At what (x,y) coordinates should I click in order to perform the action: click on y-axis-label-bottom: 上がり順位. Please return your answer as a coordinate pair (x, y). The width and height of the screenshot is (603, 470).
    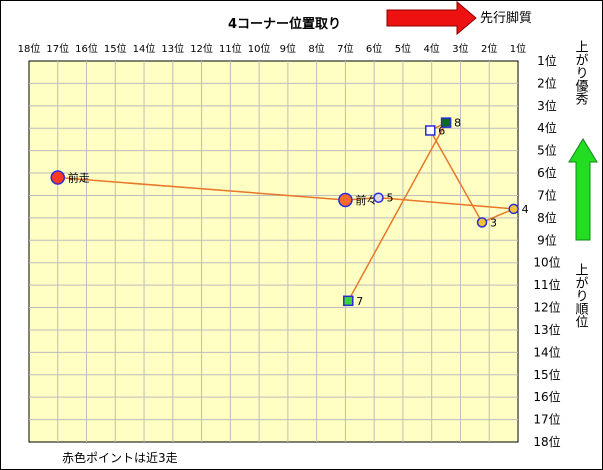
    Looking at the image, I should click on (581, 295).